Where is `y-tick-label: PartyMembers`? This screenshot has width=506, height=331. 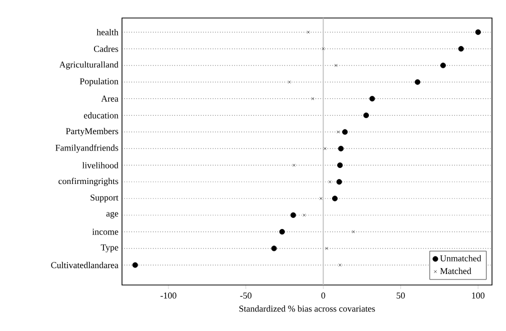 y-tick-label: PartyMembers is located at coordinates (92, 132).